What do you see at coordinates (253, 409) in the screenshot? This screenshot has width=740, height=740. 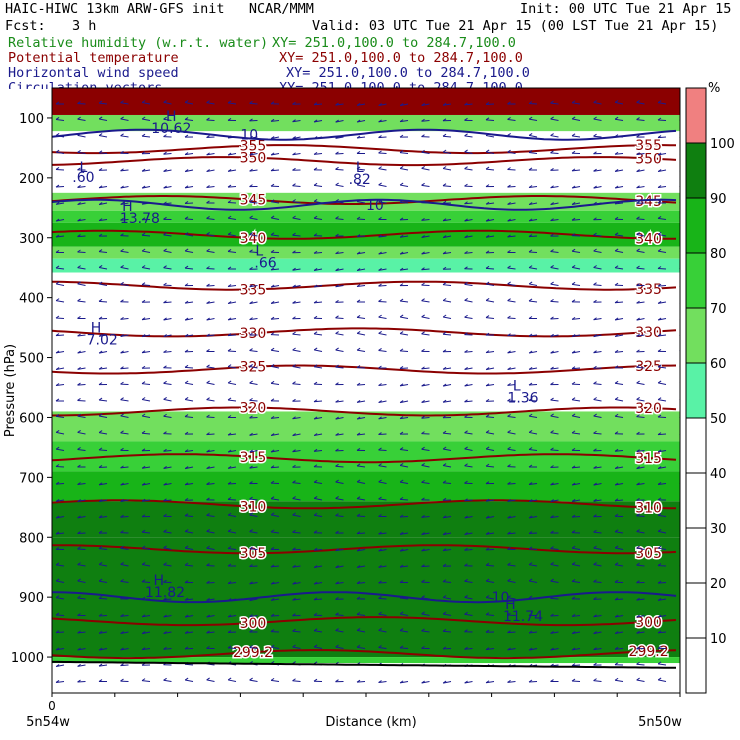 I see `theta-label-320-0: 320` at bounding box center [253, 409].